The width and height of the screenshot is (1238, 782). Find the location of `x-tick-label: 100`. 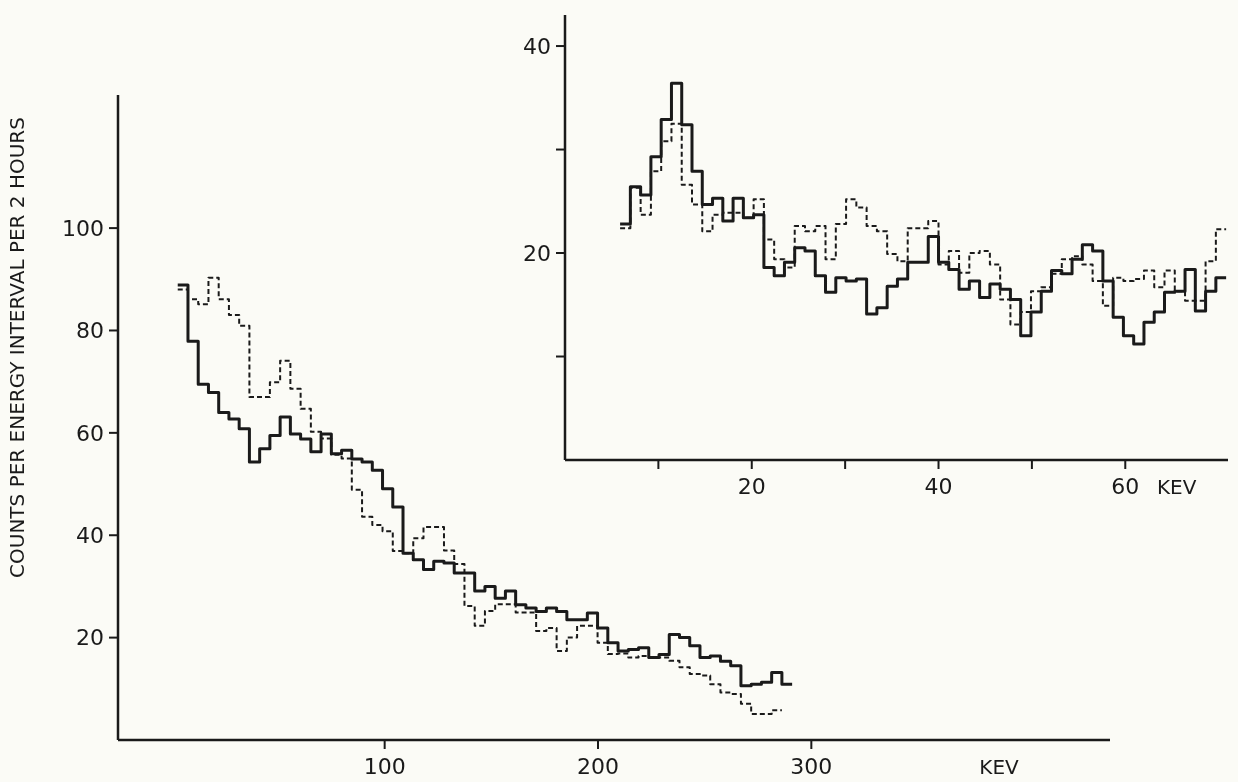

x-tick-label: 100 is located at coordinates (384, 766).